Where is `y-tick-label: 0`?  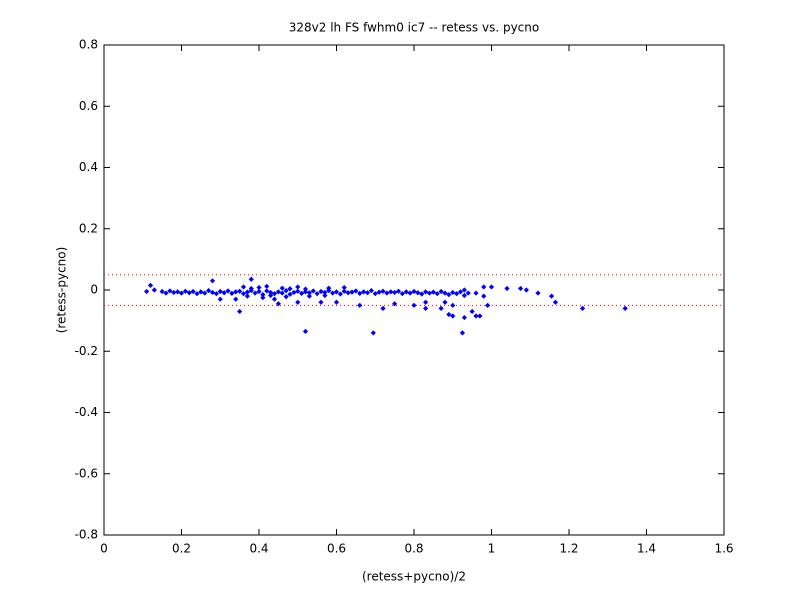 y-tick-label: 0 is located at coordinates (94, 290).